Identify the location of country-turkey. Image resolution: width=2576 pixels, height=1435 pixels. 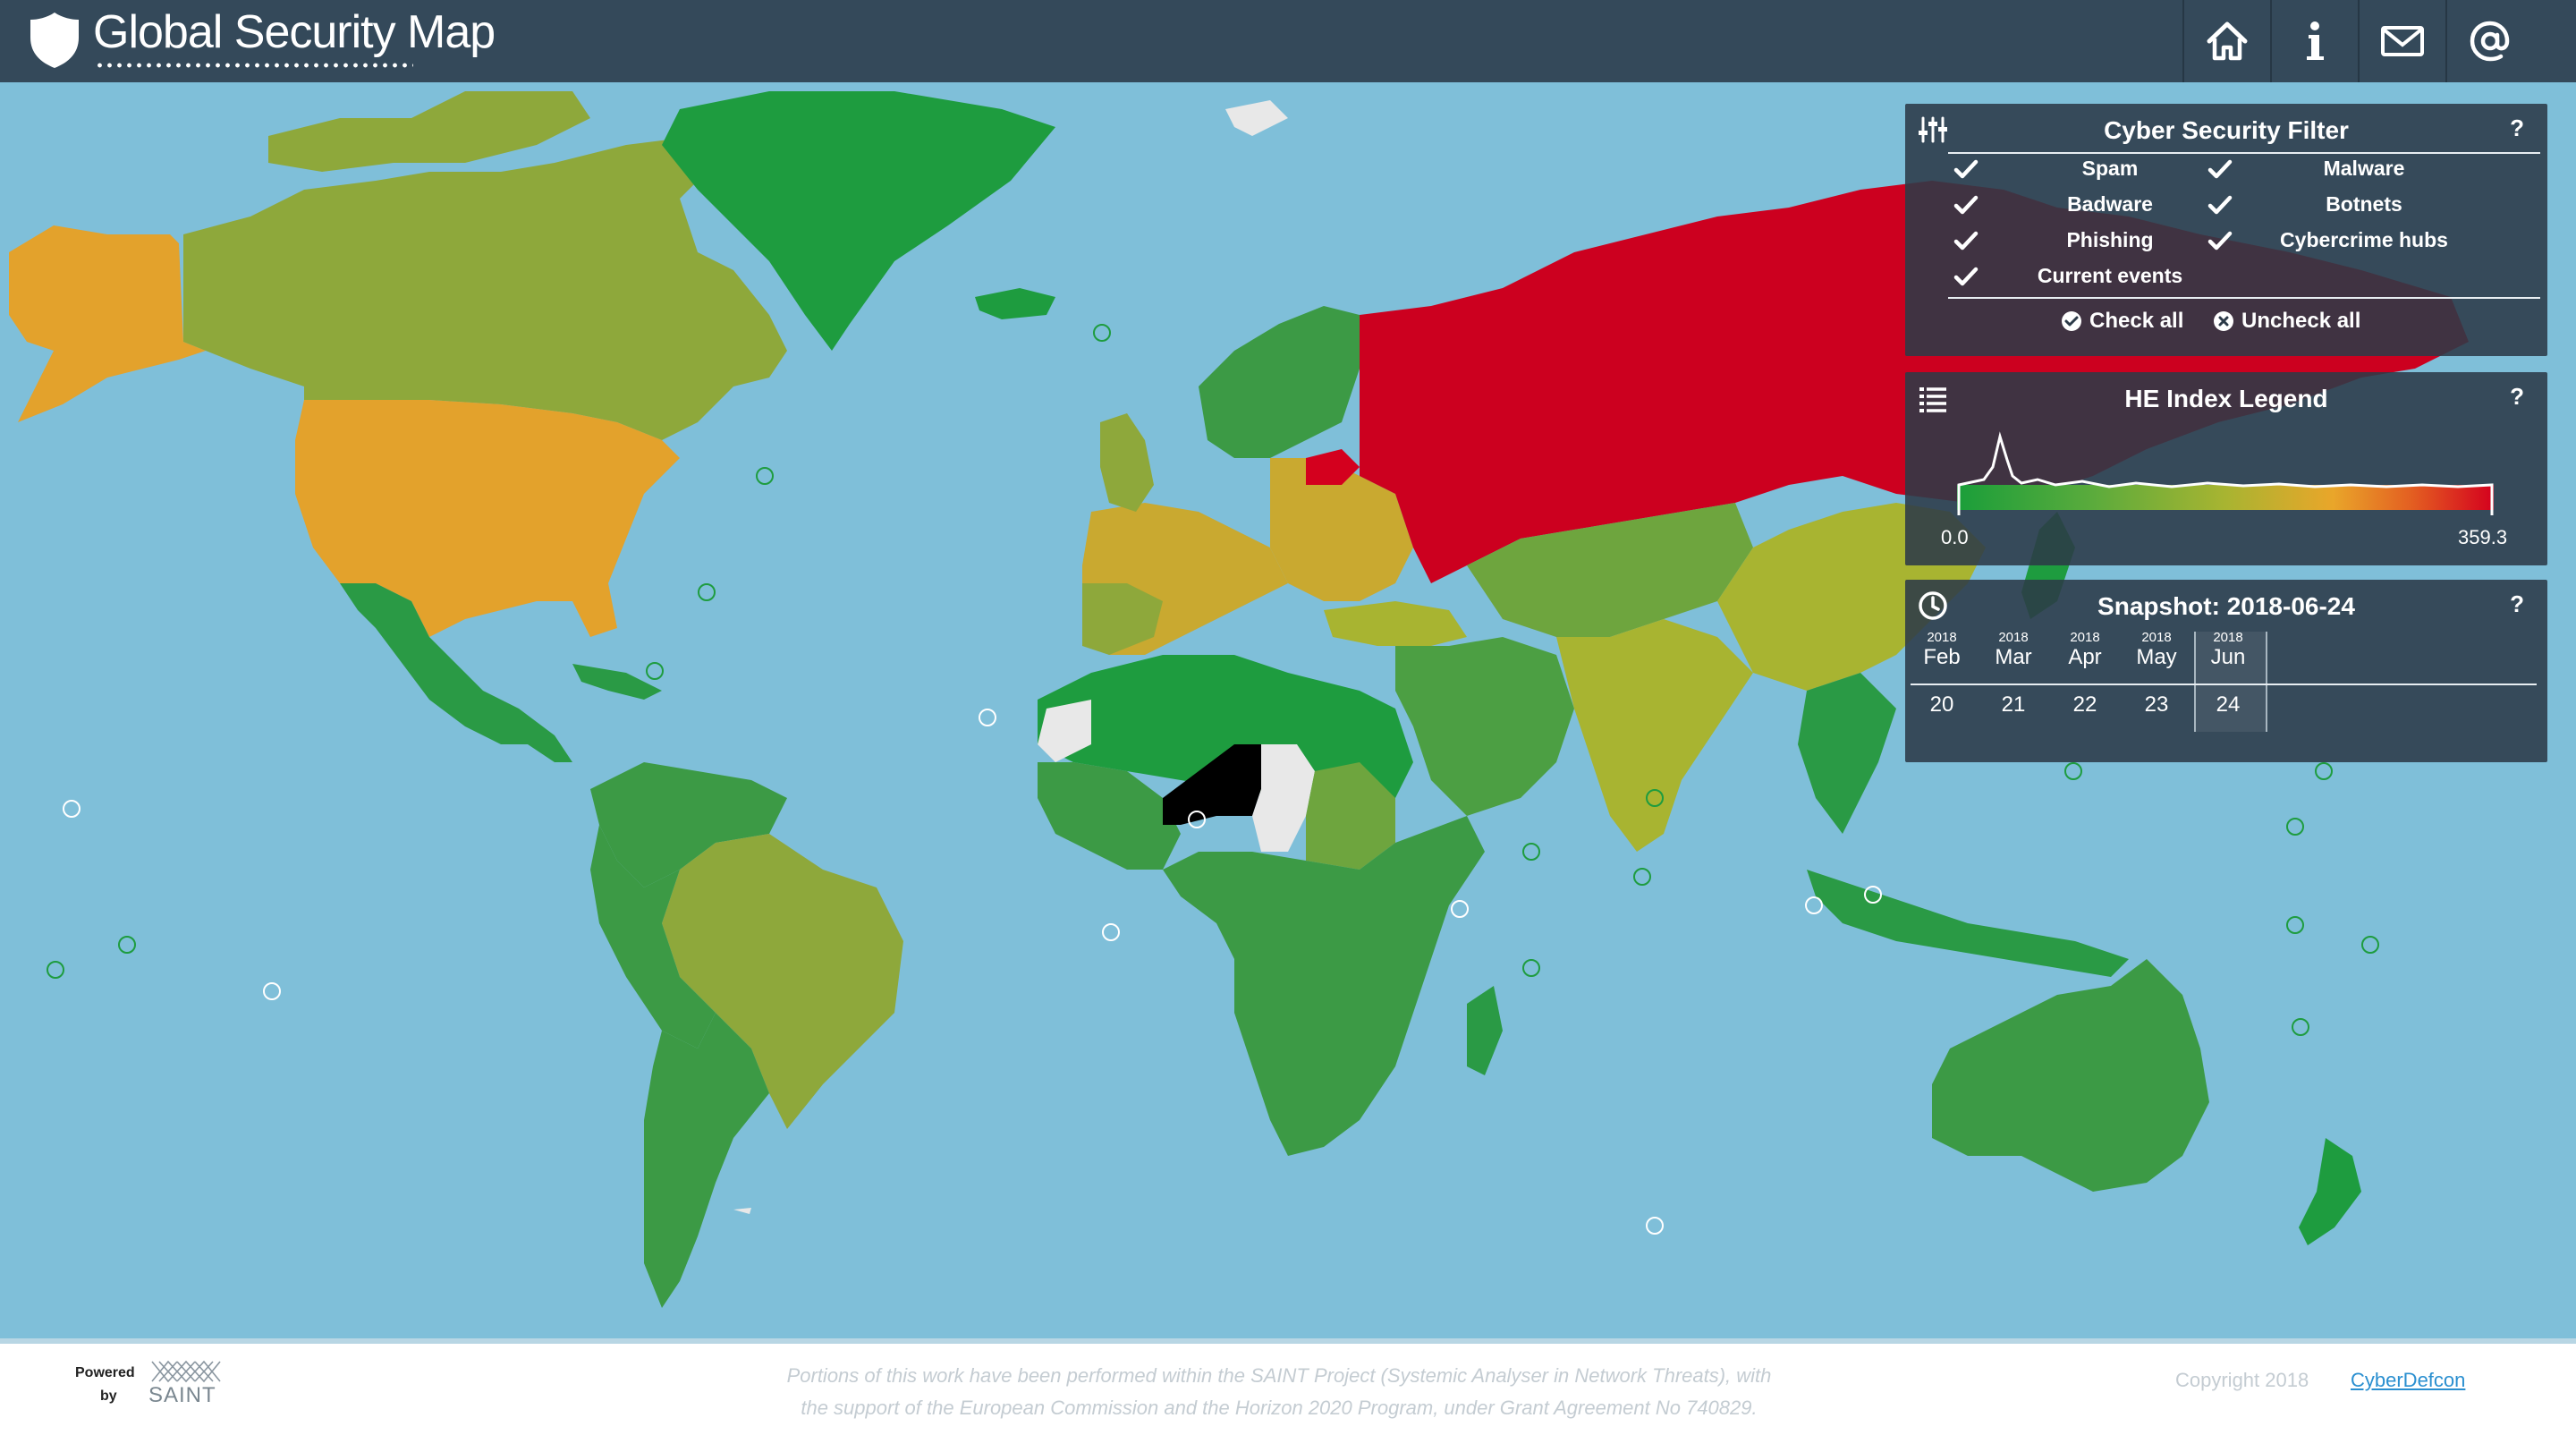
(1395, 623).